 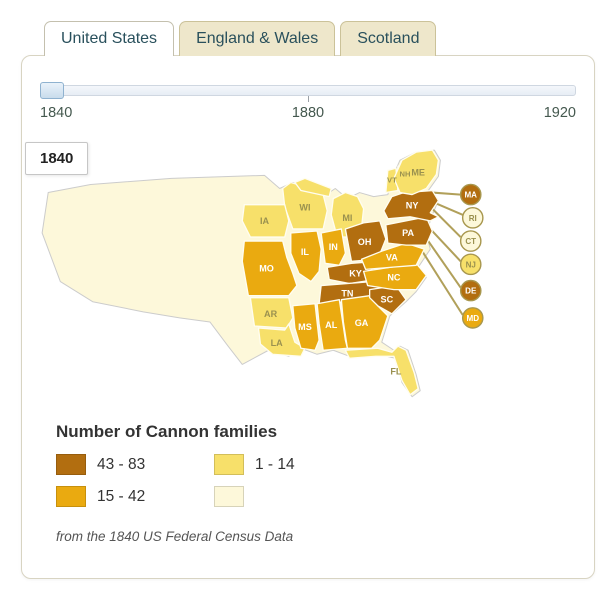 What do you see at coordinates (333, 247) in the screenshot?
I see `state-IN` at bounding box center [333, 247].